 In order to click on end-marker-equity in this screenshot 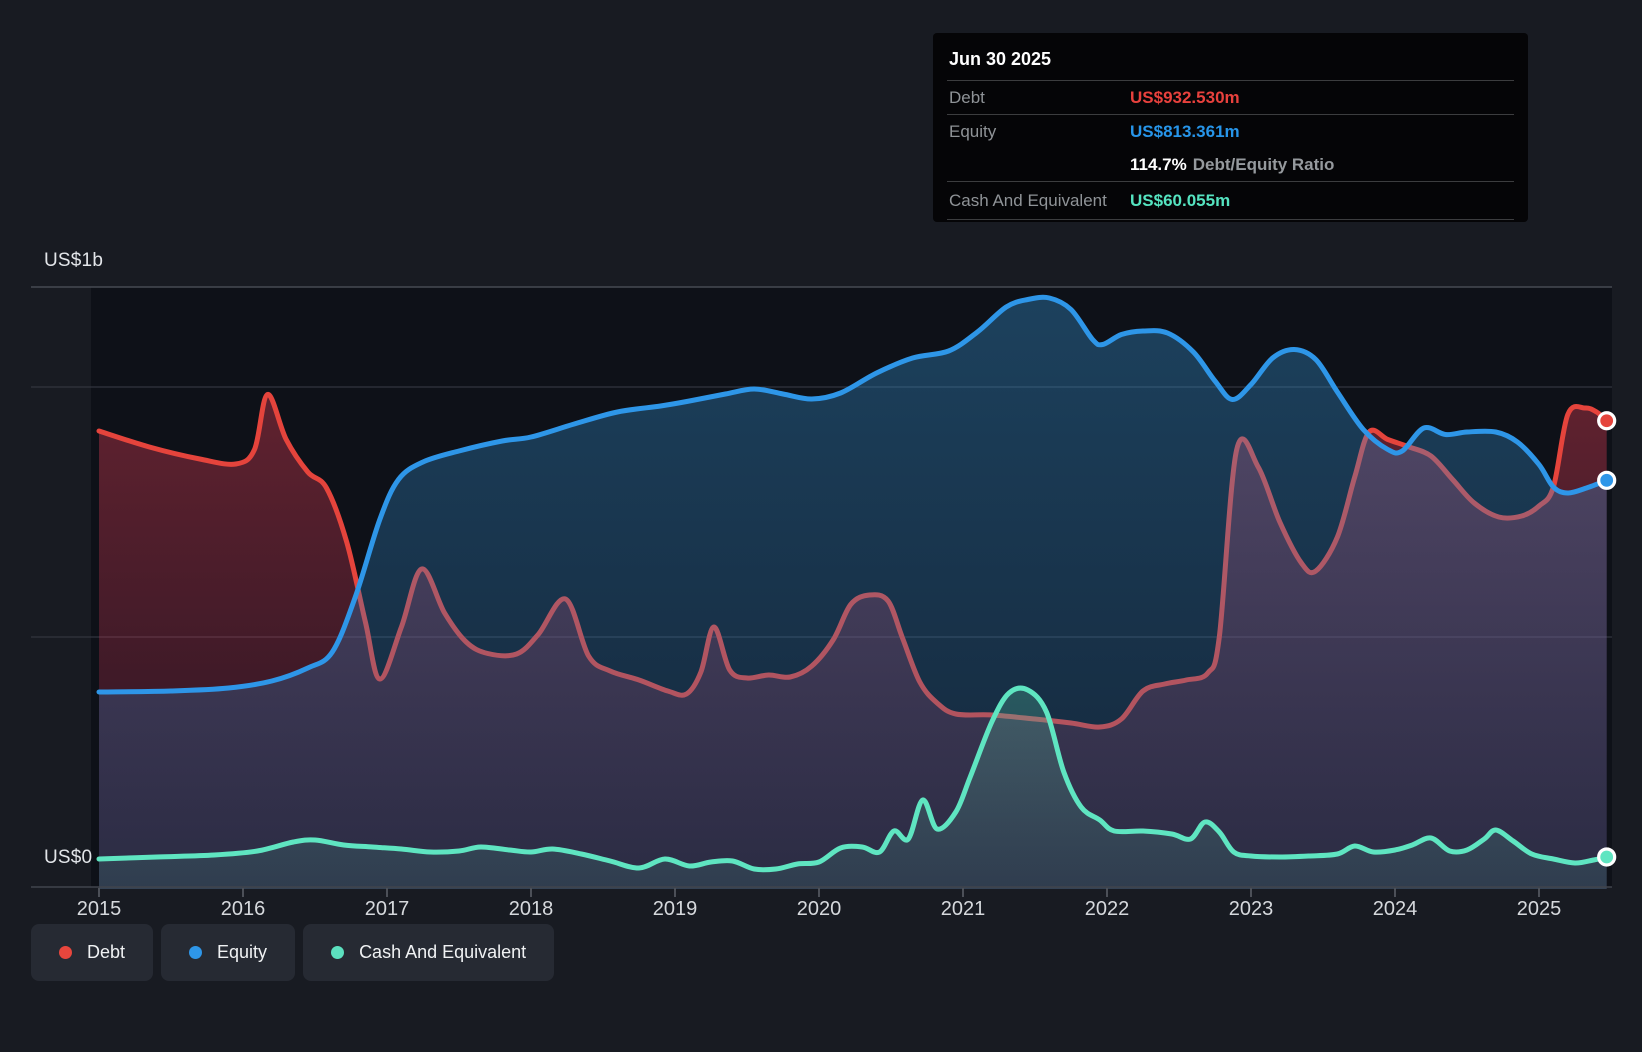, I will do `click(1607, 480)`.